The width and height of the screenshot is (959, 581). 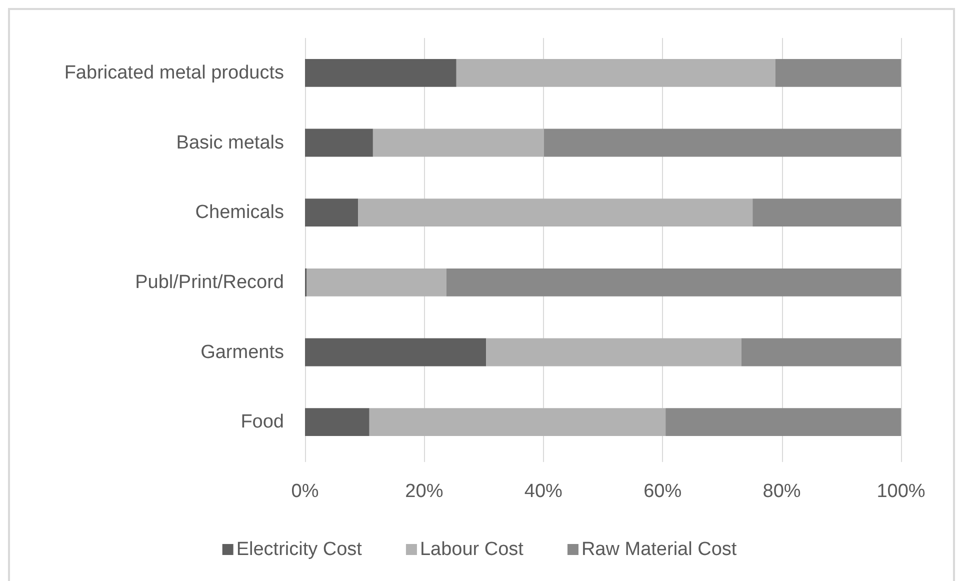 What do you see at coordinates (239, 213) in the screenshot?
I see `y-tick-label: Chemicals` at bounding box center [239, 213].